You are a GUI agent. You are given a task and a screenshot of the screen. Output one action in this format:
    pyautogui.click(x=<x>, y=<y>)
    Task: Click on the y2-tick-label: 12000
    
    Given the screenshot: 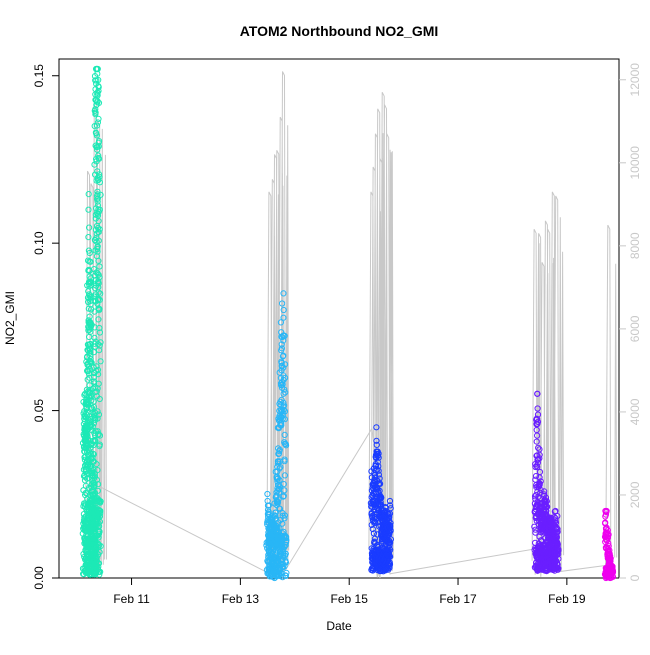 What is the action you would take?
    pyautogui.click(x=635, y=80)
    